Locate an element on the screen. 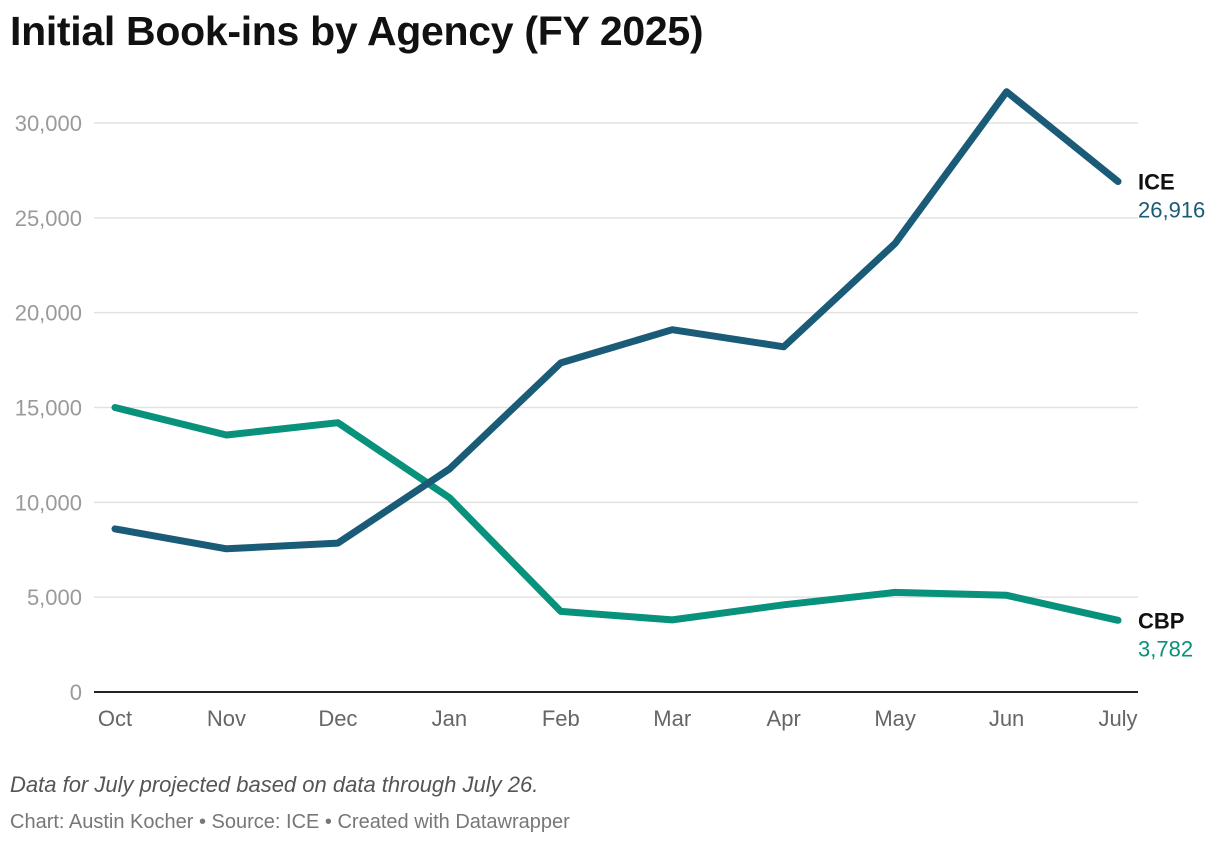 The image size is (1220, 846). x-tick-label: Jun is located at coordinates (1006, 718).